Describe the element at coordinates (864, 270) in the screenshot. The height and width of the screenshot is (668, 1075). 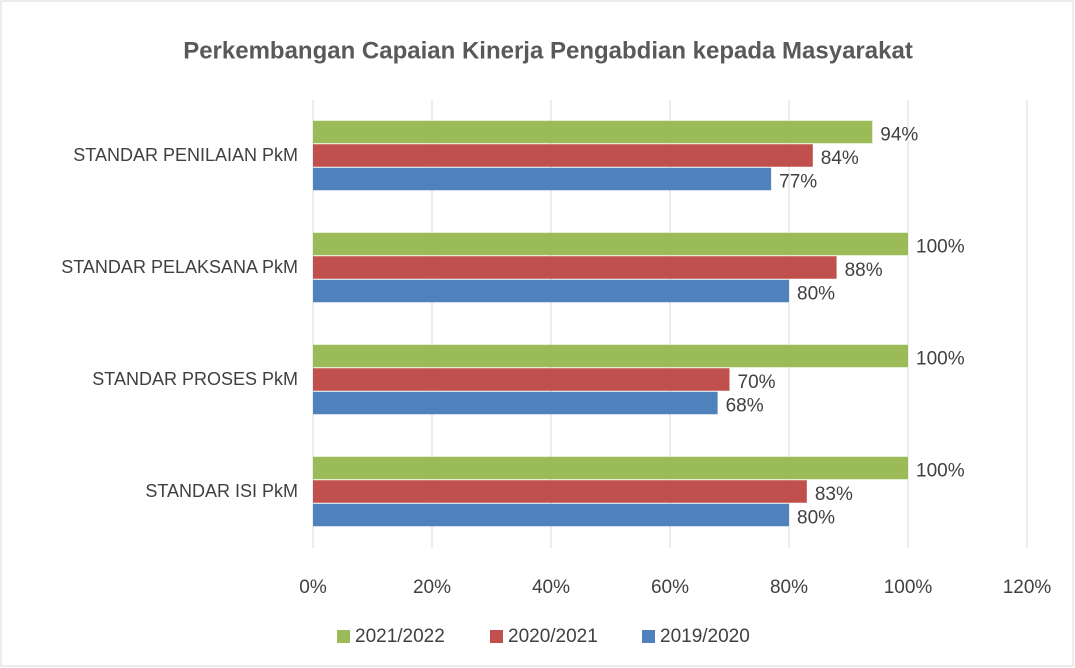
I see `data-label: 88%` at that location.